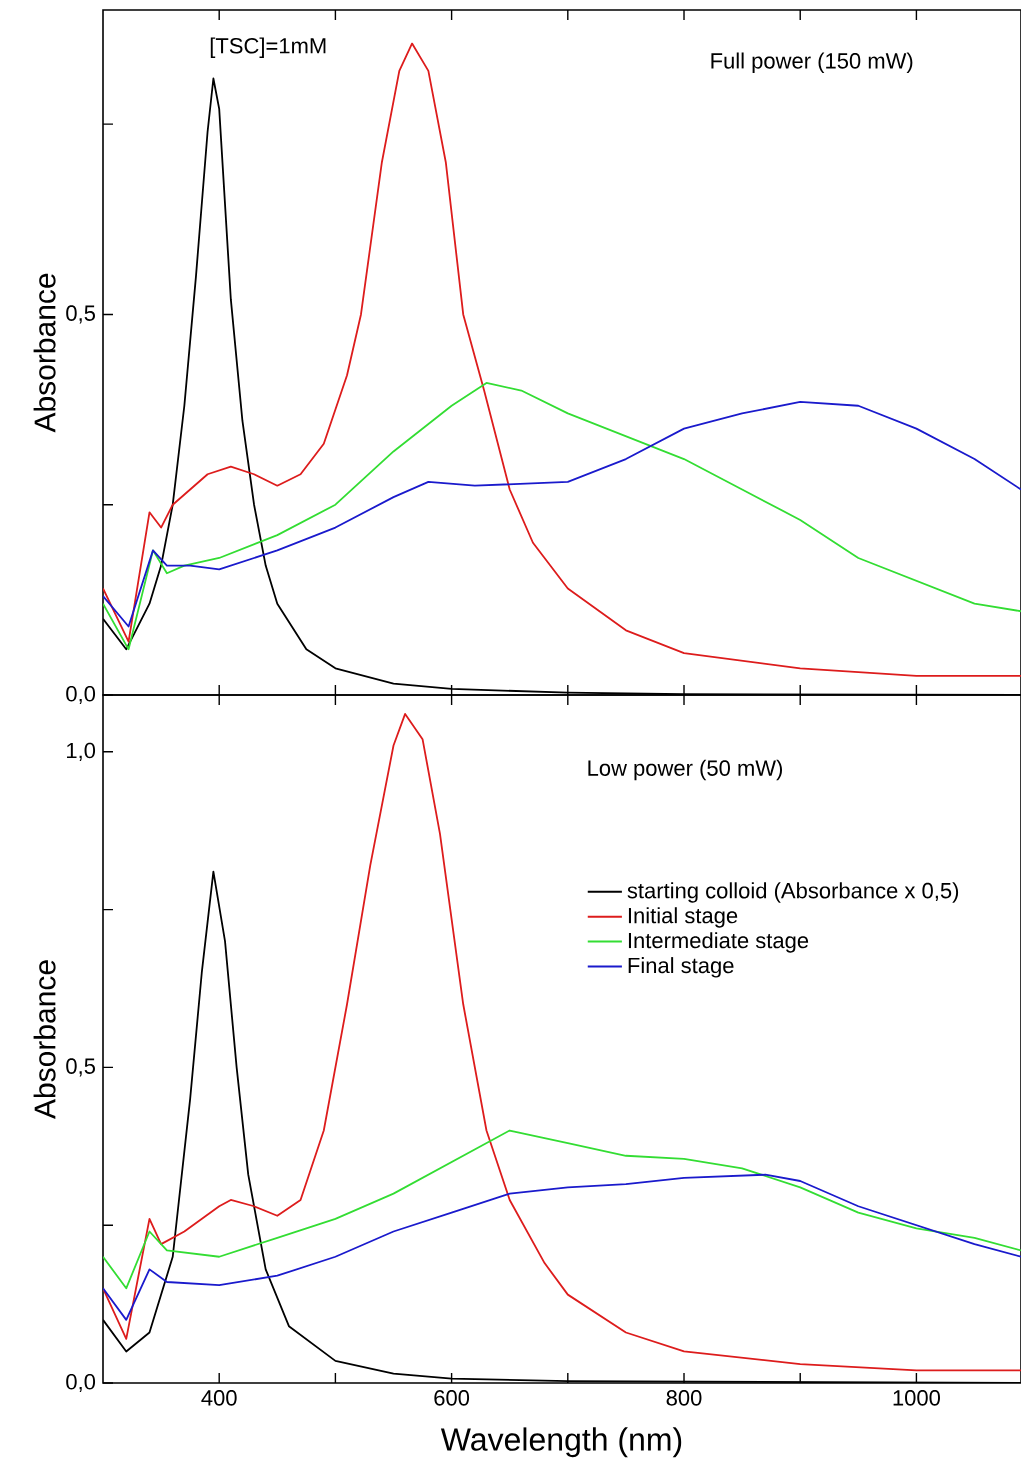  Describe the element at coordinates (812, 62) in the screenshot. I see `annotation: Full power (150 mW)` at that location.